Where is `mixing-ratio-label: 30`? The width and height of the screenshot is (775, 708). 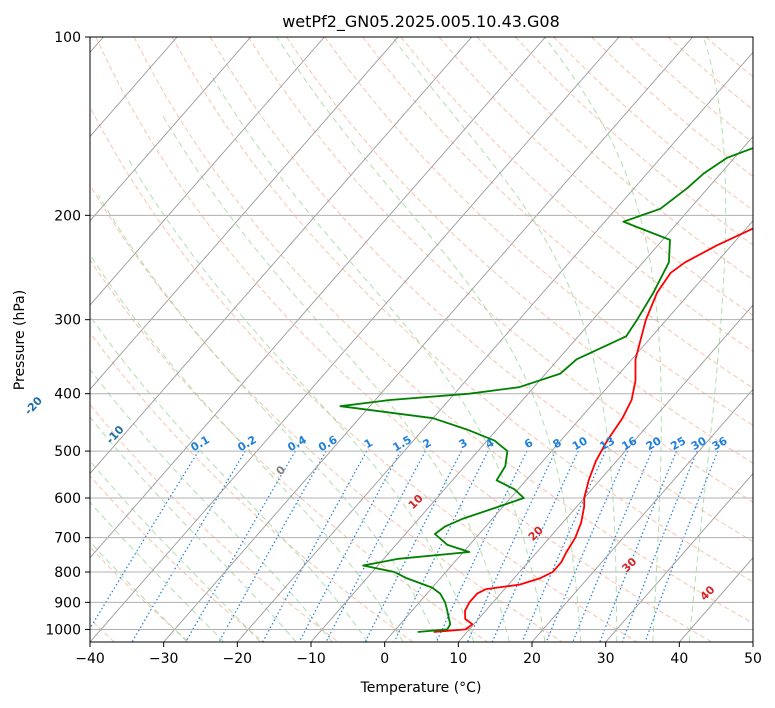
mixing-ratio-label: 30 is located at coordinates (699, 443).